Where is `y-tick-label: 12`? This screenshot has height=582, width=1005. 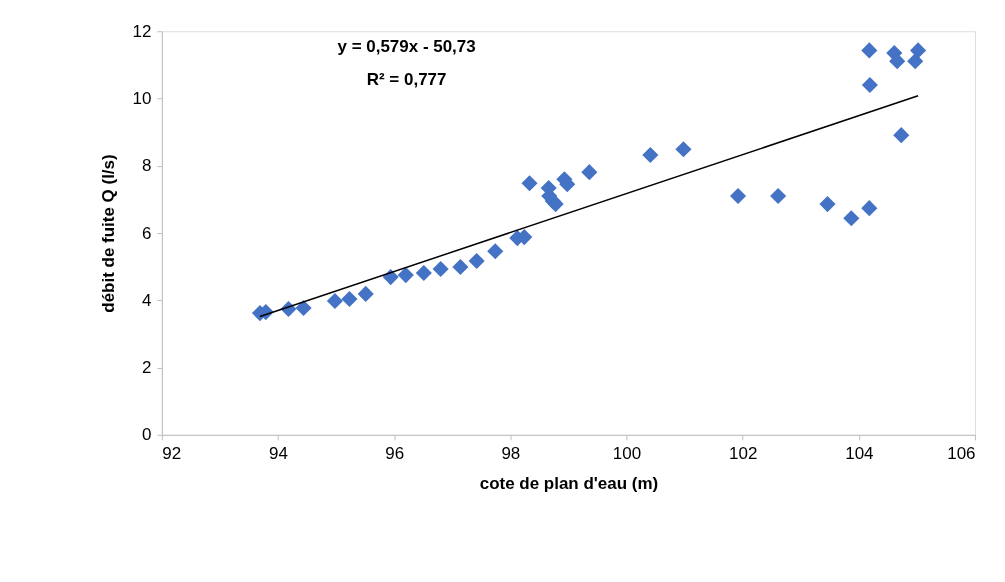 y-tick-label: 12 is located at coordinates (142, 31).